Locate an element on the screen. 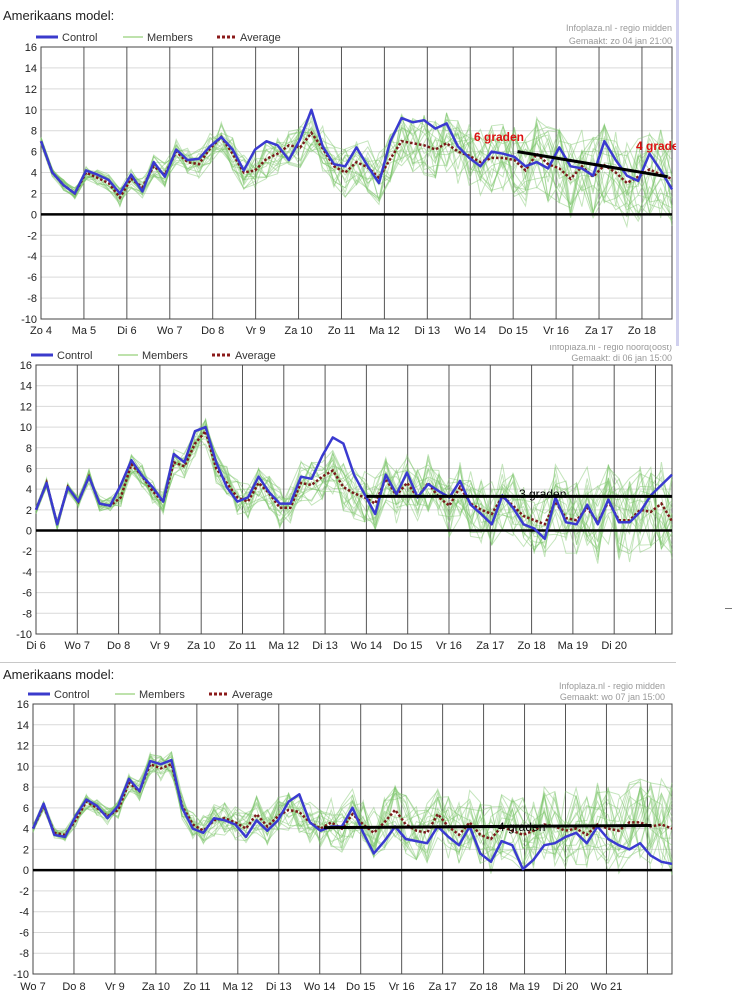 The width and height of the screenshot is (732, 1001). average-line is located at coordinates (356, 165).